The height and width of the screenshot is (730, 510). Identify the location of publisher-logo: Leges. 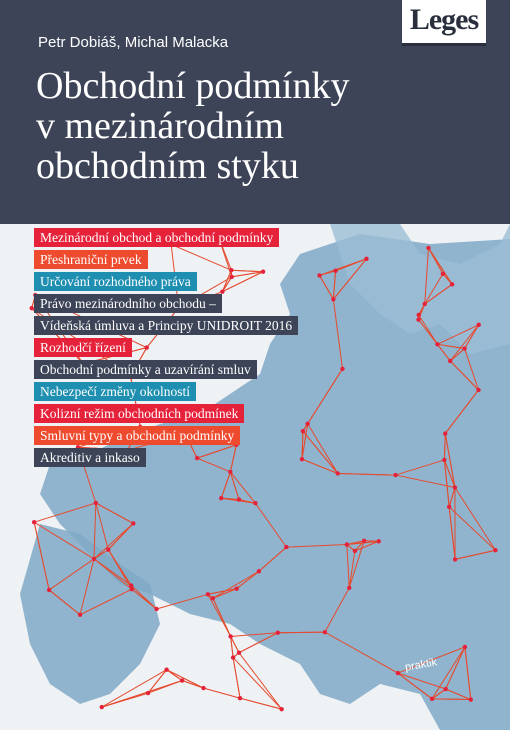
(444, 23).